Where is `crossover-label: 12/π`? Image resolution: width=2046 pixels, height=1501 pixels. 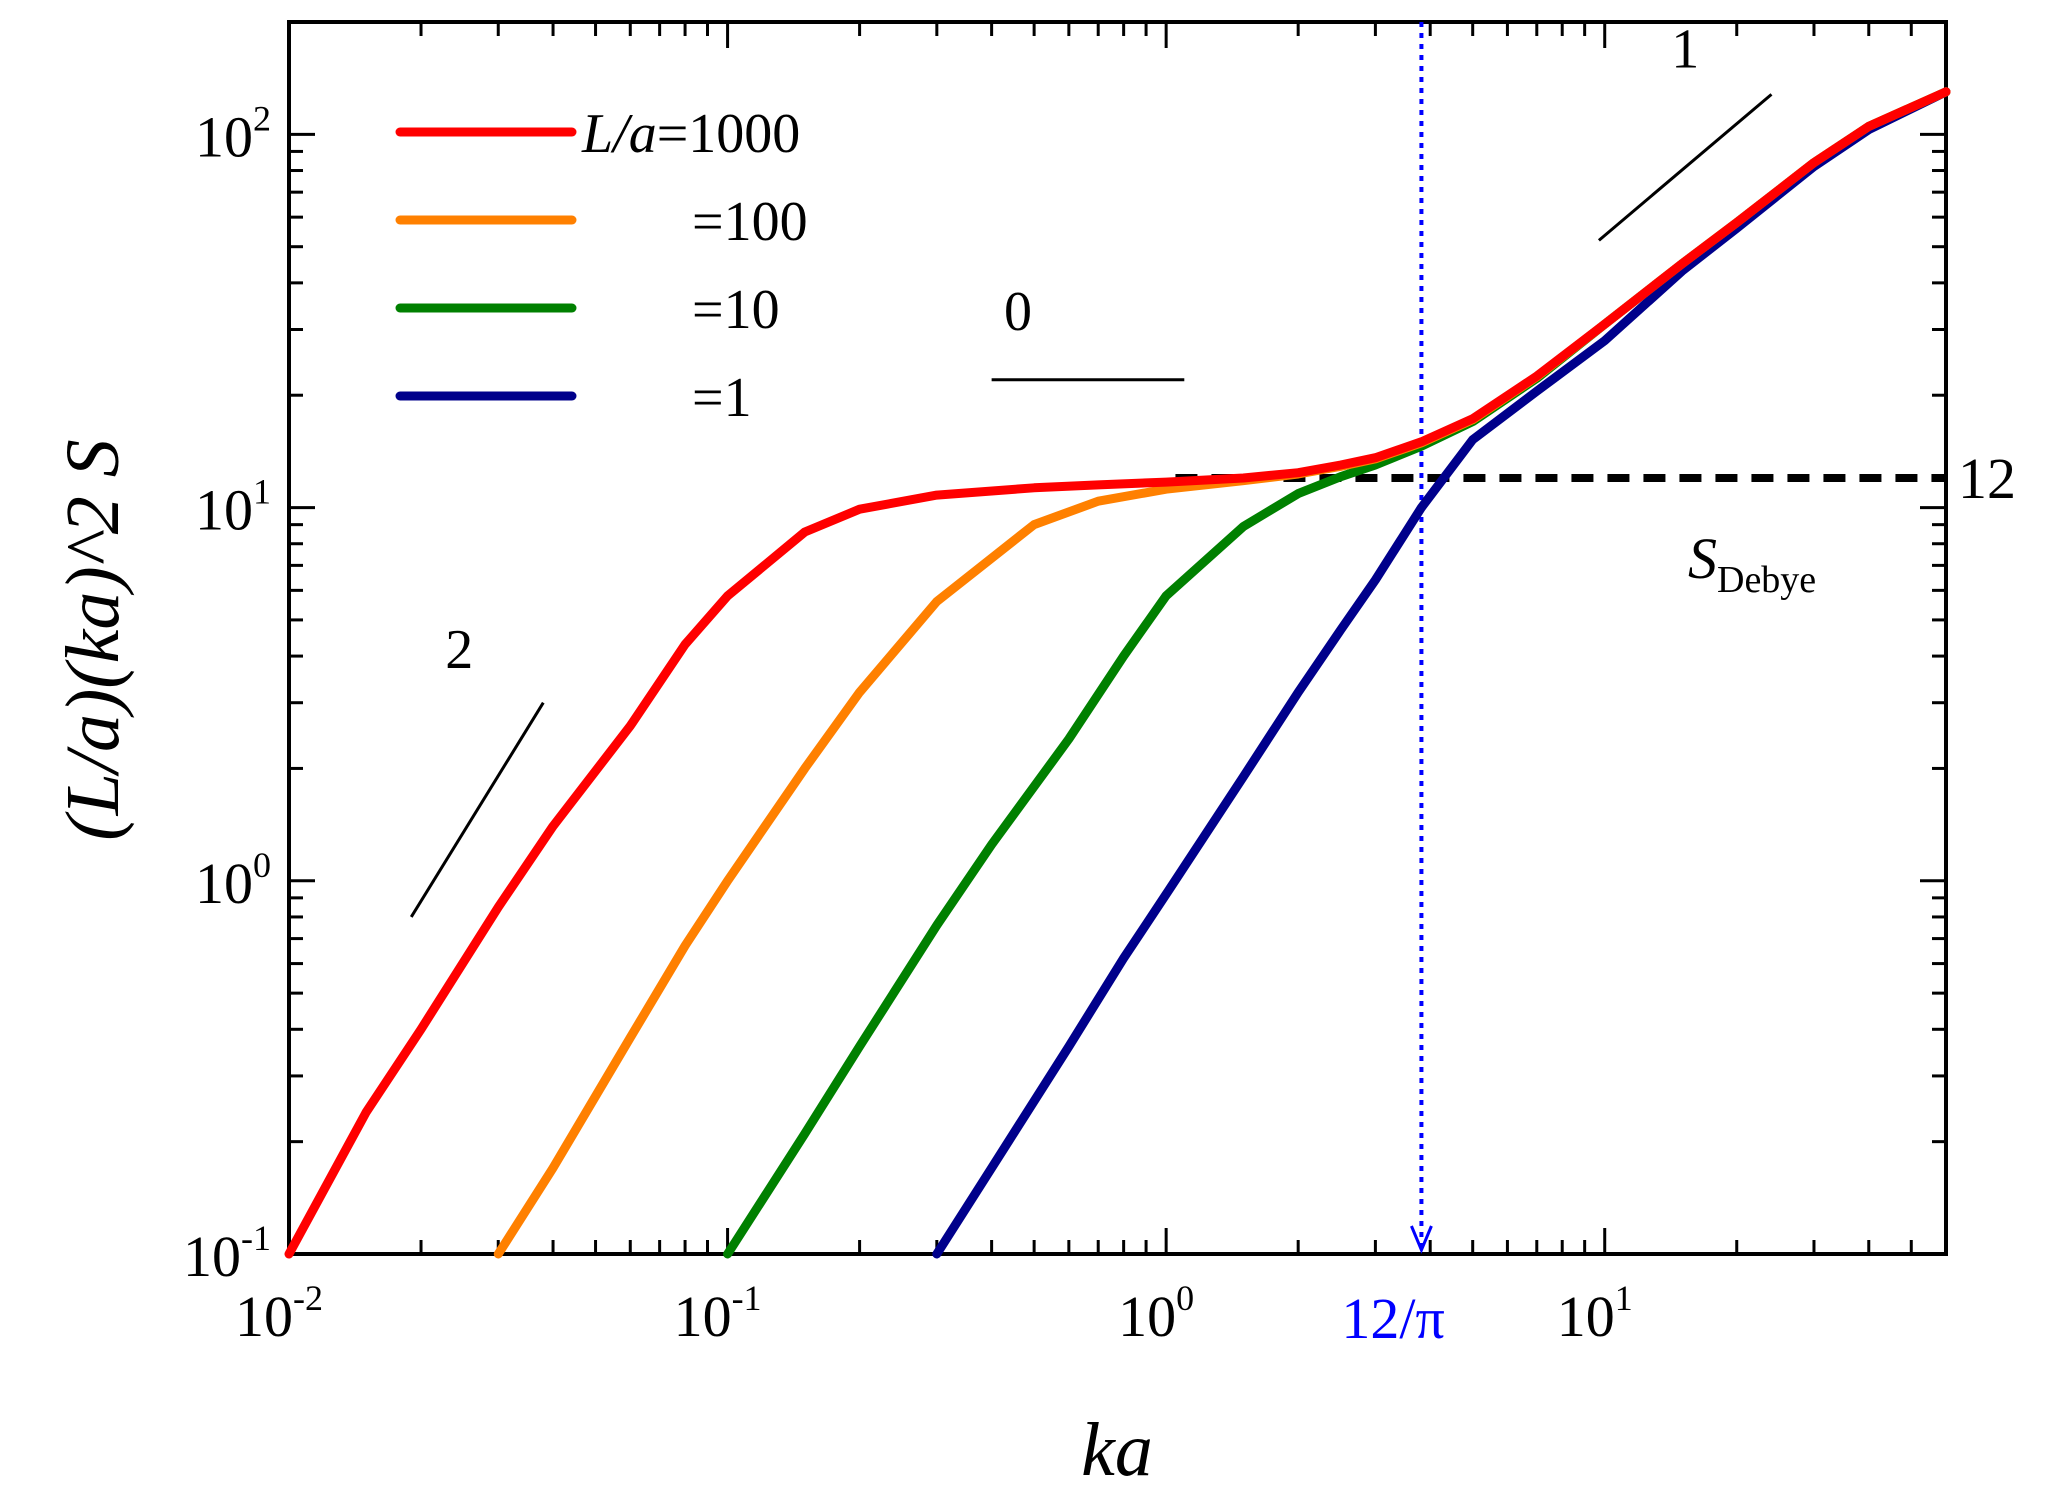
crossover-label: 12/π is located at coordinates (1392, 1318).